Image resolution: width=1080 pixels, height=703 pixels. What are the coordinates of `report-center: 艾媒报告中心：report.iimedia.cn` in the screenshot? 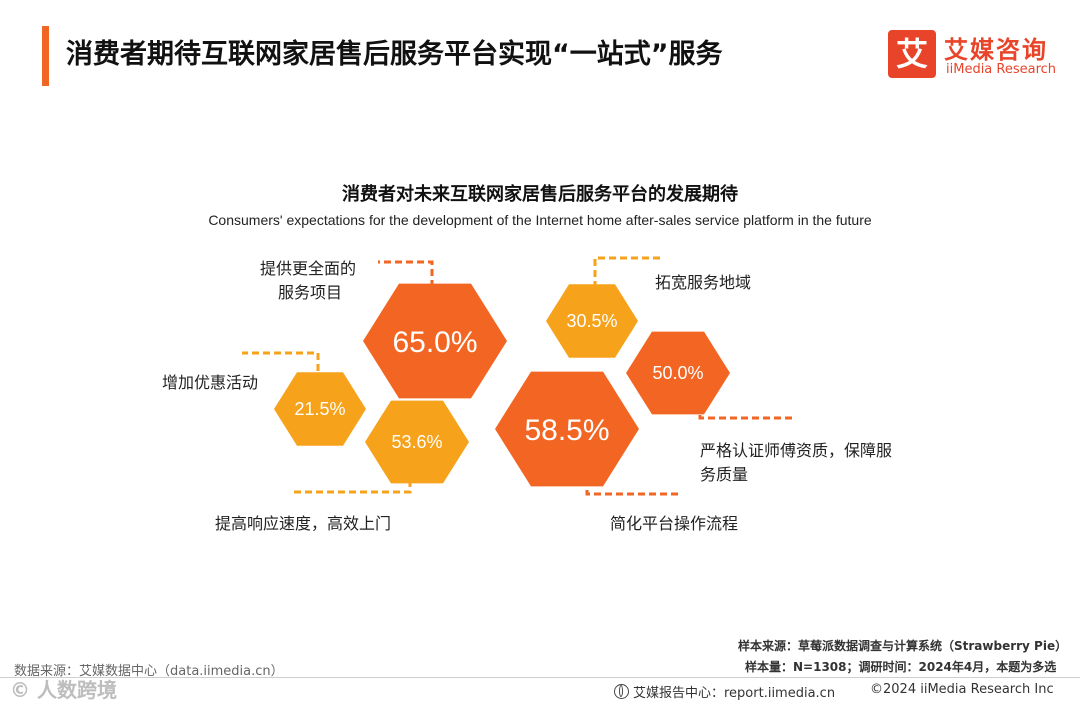 It's located at (724, 691).